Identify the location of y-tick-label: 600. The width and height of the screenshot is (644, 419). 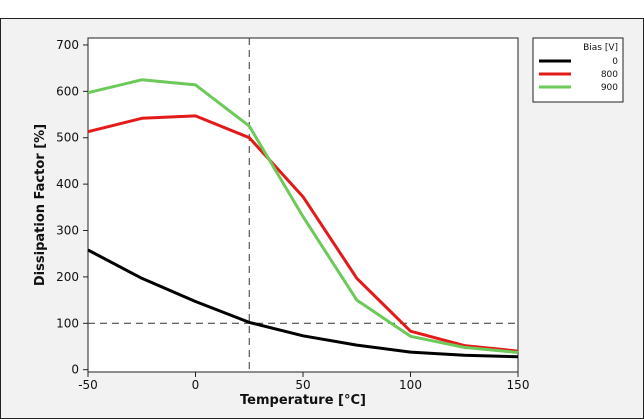
(67, 91).